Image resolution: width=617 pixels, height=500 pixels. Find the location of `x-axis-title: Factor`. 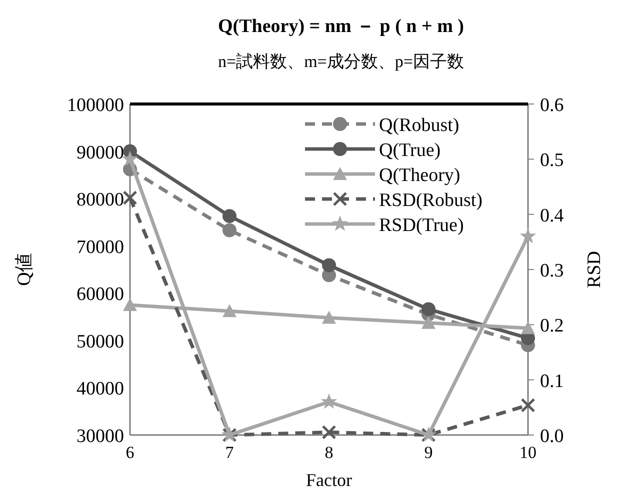

x-axis-title: Factor is located at coordinates (329, 480).